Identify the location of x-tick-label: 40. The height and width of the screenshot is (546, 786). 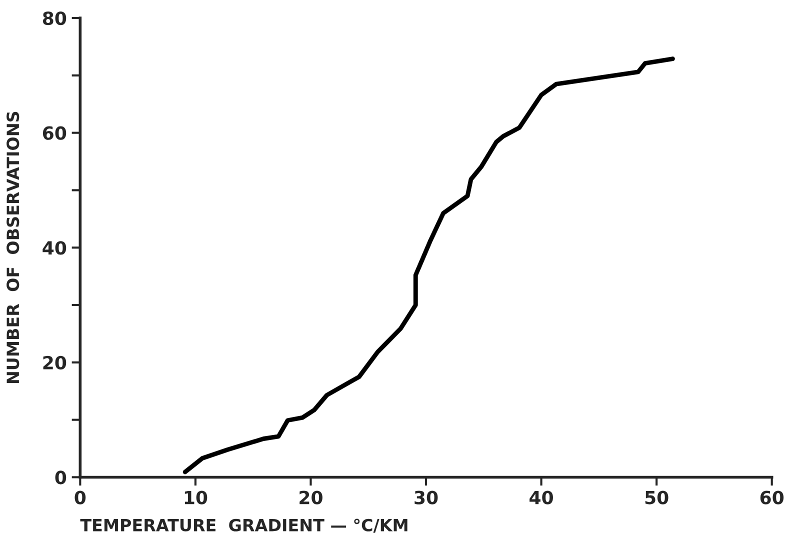
(541, 497).